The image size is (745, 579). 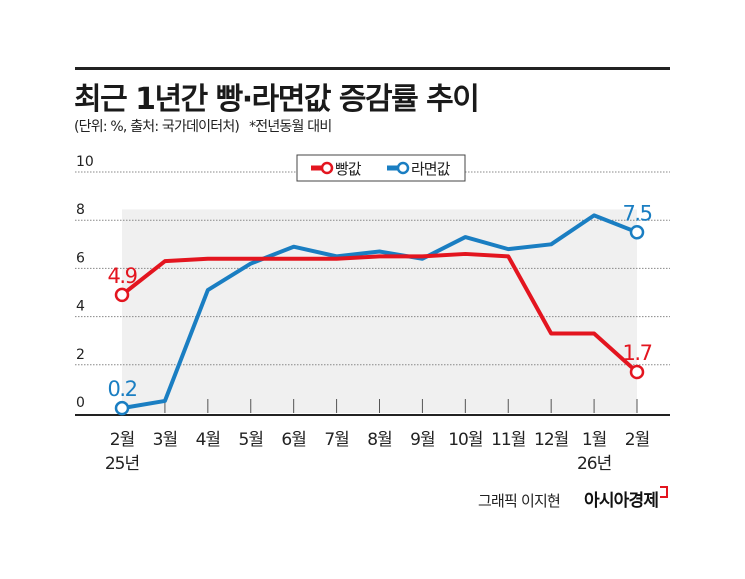 What do you see at coordinates (551, 440) in the screenshot?
I see `x-tick-label: 12월` at bounding box center [551, 440].